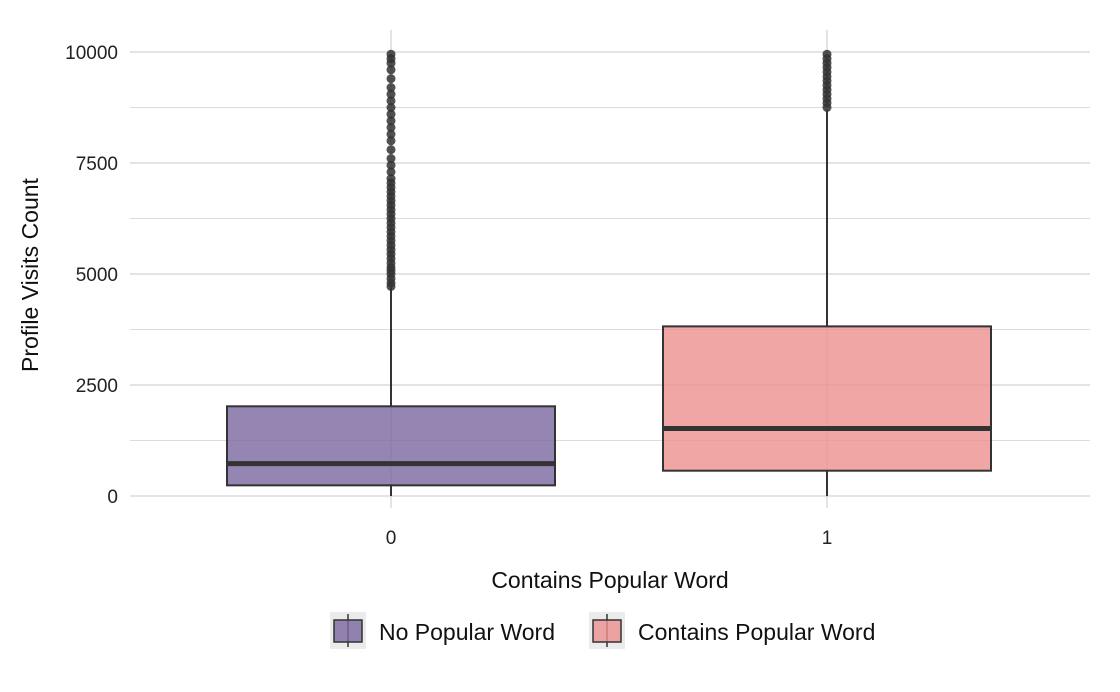  Describe the element at coordinates (97, 275) in the screenshot. I see `y-tick-label: 5000` at that location.